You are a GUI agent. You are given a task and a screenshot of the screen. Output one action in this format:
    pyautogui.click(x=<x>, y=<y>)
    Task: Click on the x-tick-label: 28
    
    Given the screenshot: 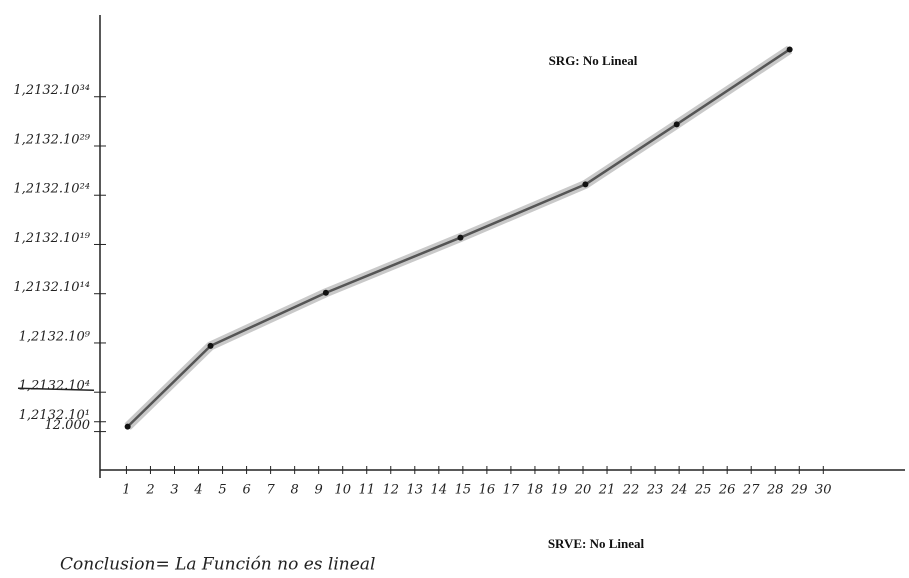 What is the action you would take?
    pyautogui.click(x=775, y=490)
    